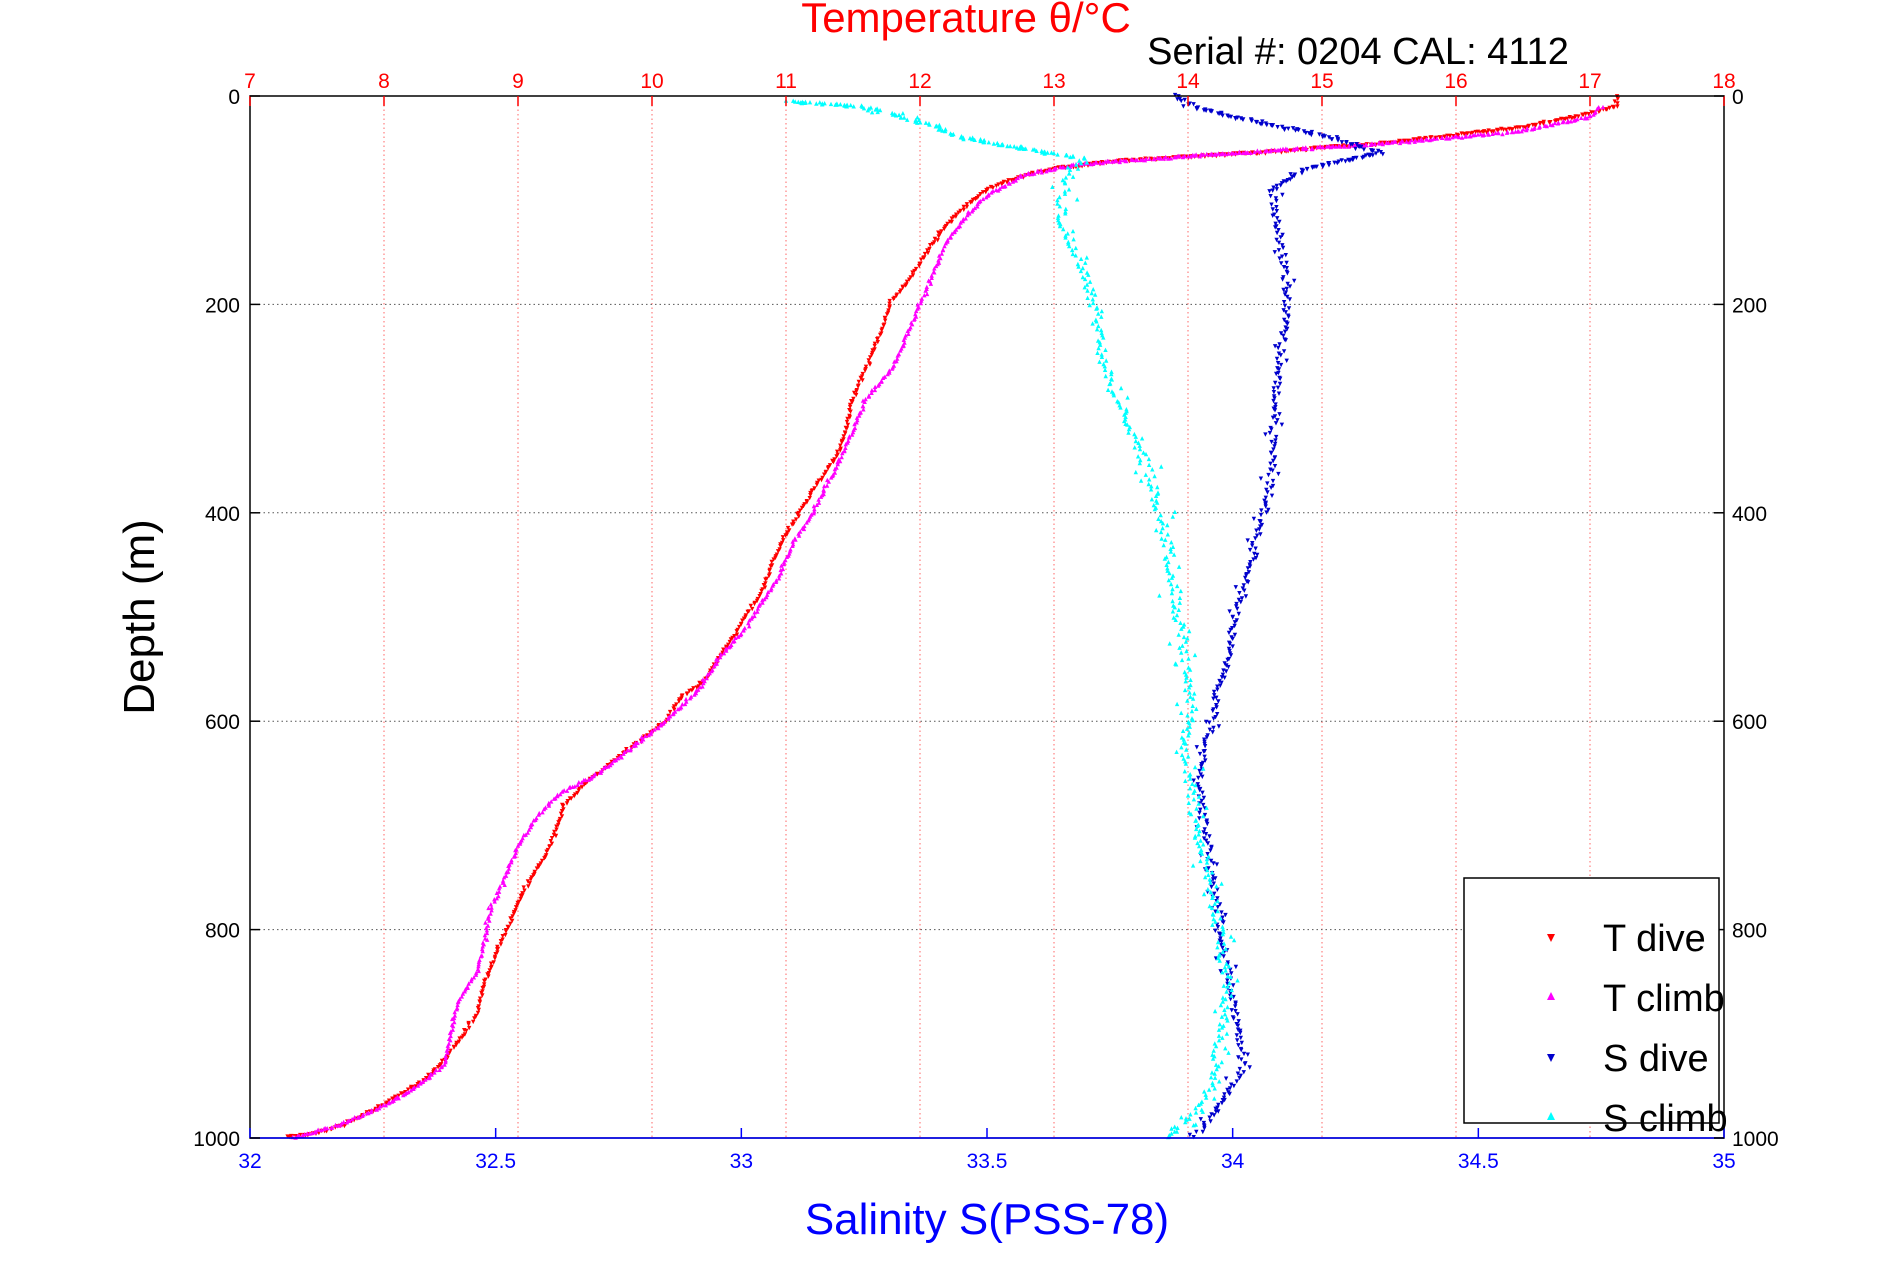  I want to click on x-top-tick-label: 9, so click(518, 81).